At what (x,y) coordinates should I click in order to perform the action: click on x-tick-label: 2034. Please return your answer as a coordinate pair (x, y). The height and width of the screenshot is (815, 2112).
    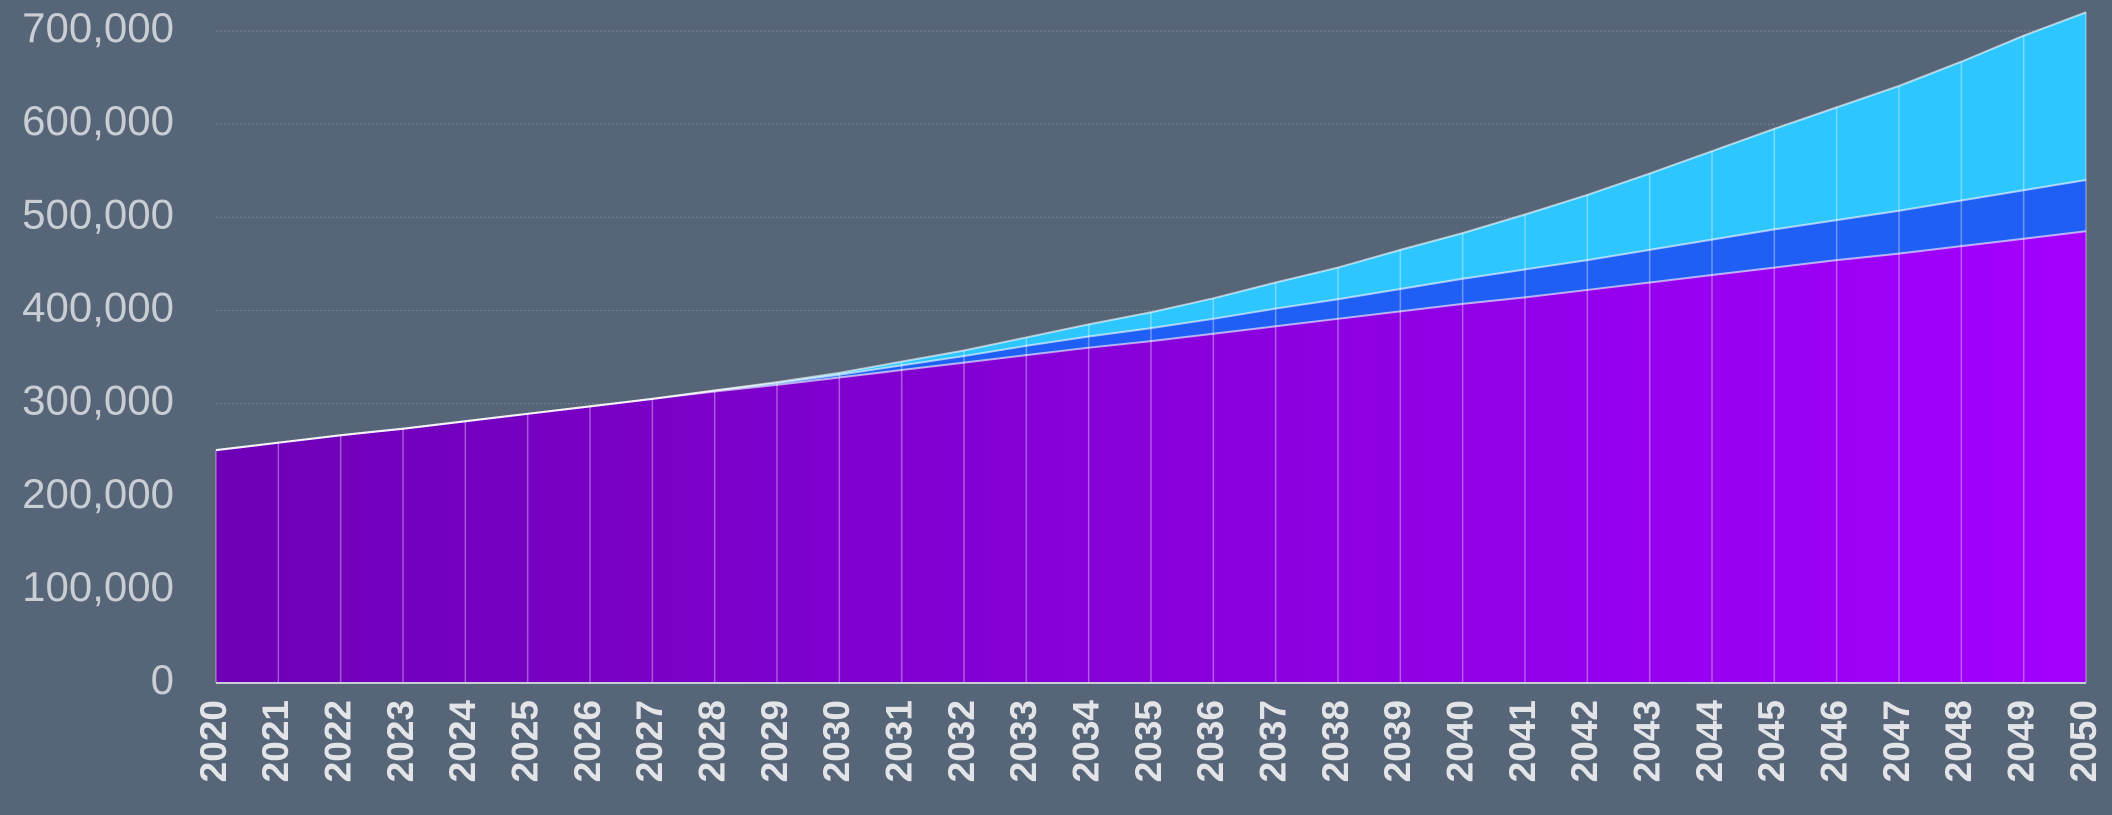
    Looking at the image, I should click on (1085, 741).